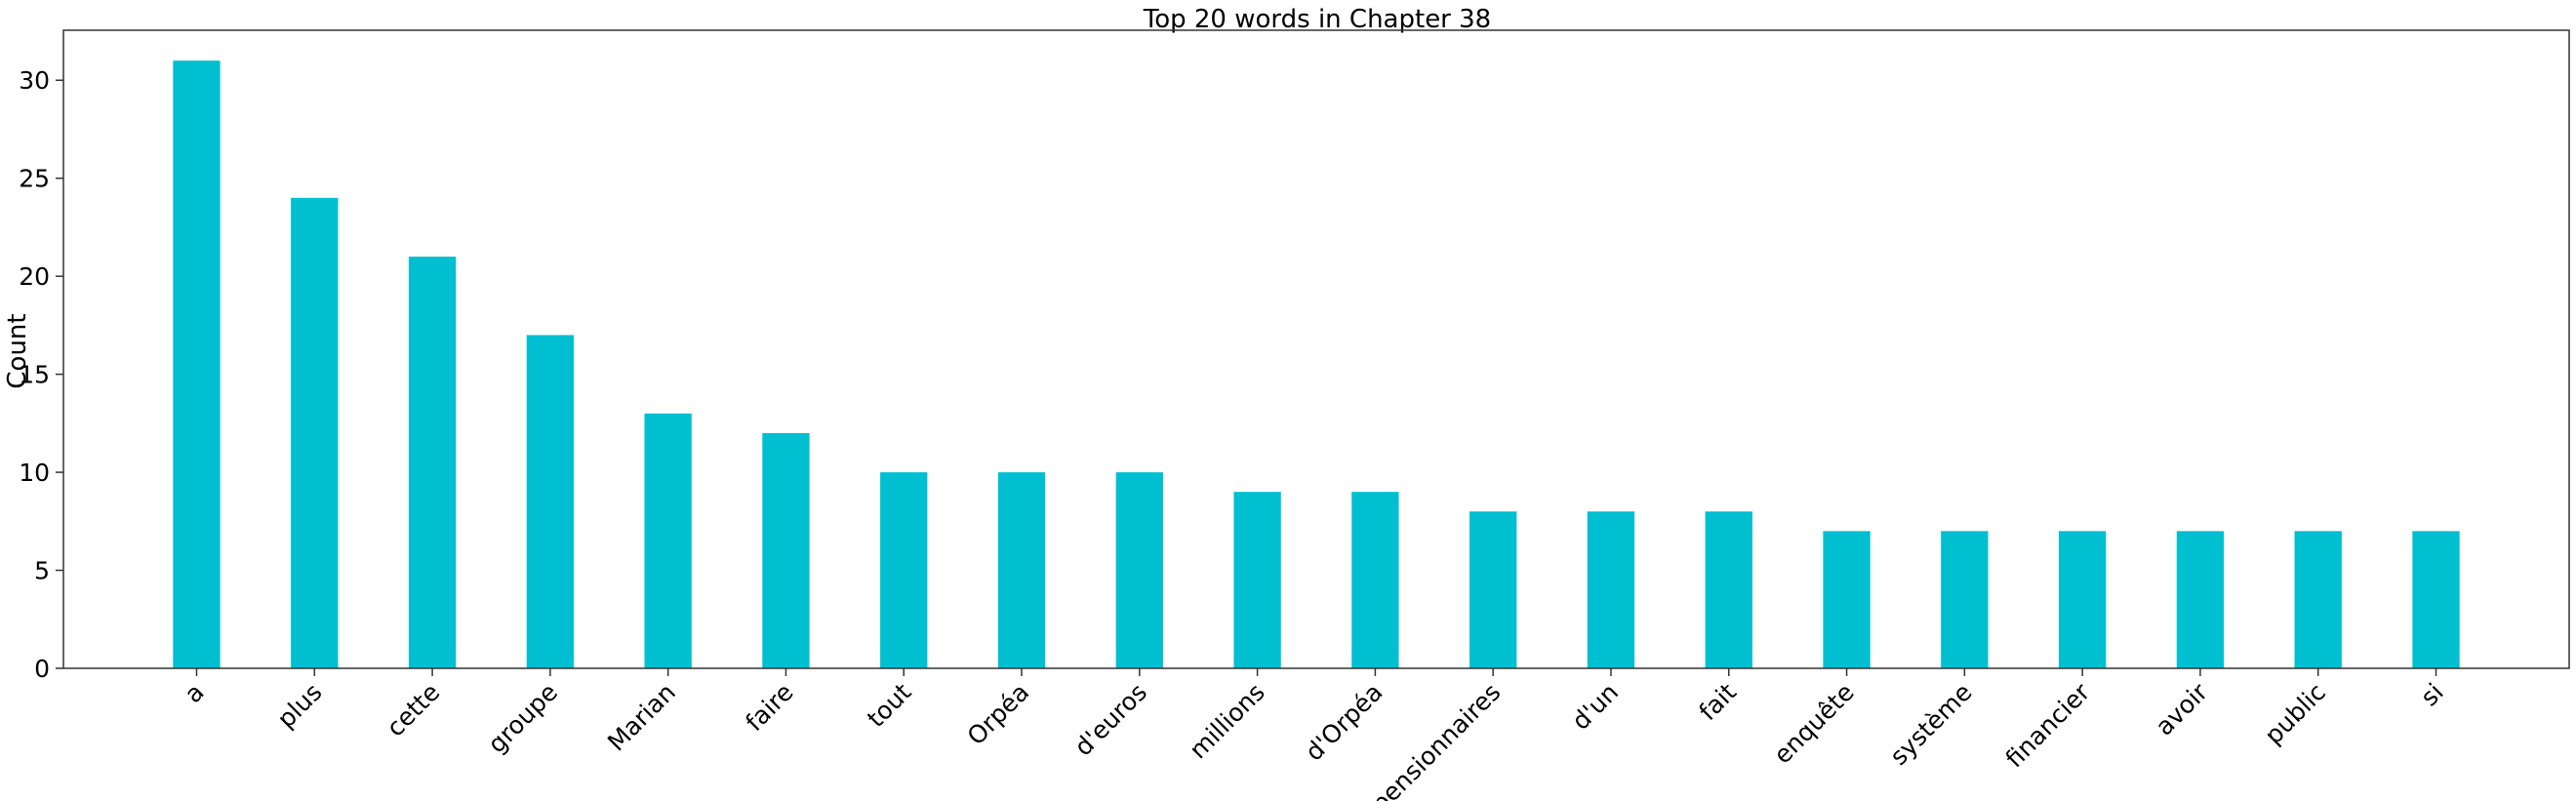 This screenshot has width=2576, height=801. Describe the element at coordinates (299, 706) in the screenshot. I see `x-tick-label-1: plus` at that location.